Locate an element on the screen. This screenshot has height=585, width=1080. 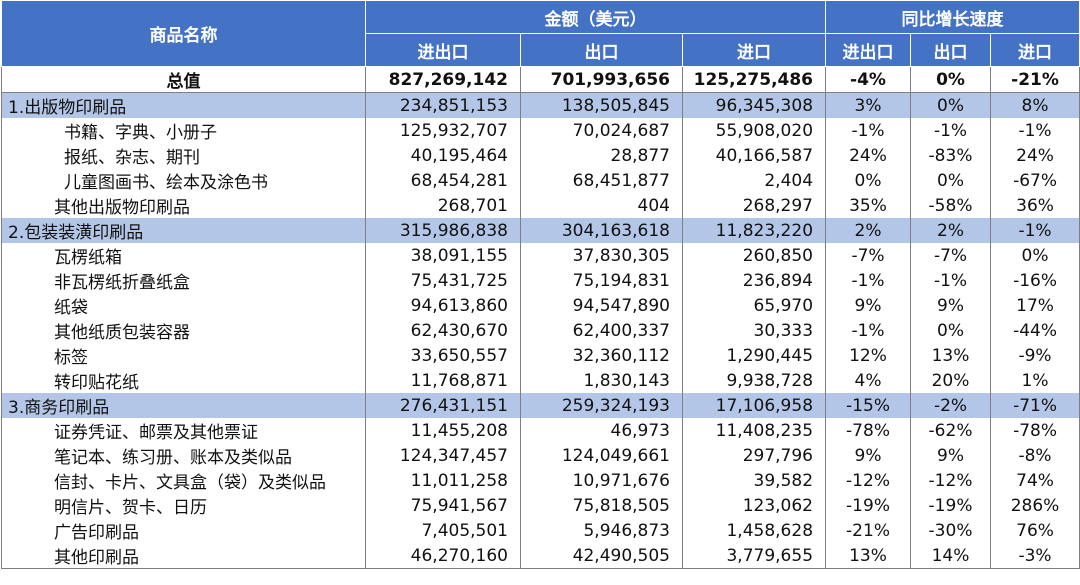
amount-total-cell: 11,455,208 is located at coordinates (443, 430).